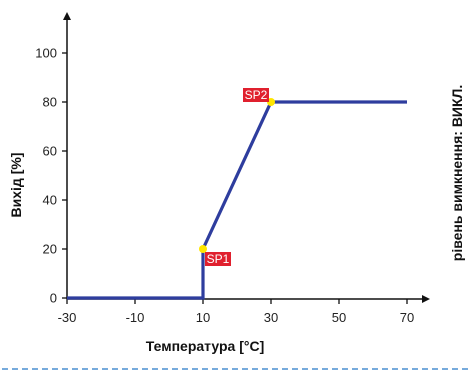 Image resolution: width=469 pixels, height=371 pixels. What do you see at coordinates (50, 102) in the screenshot?
I see `y-tick-label: 80` at bounding box center [50, 102].